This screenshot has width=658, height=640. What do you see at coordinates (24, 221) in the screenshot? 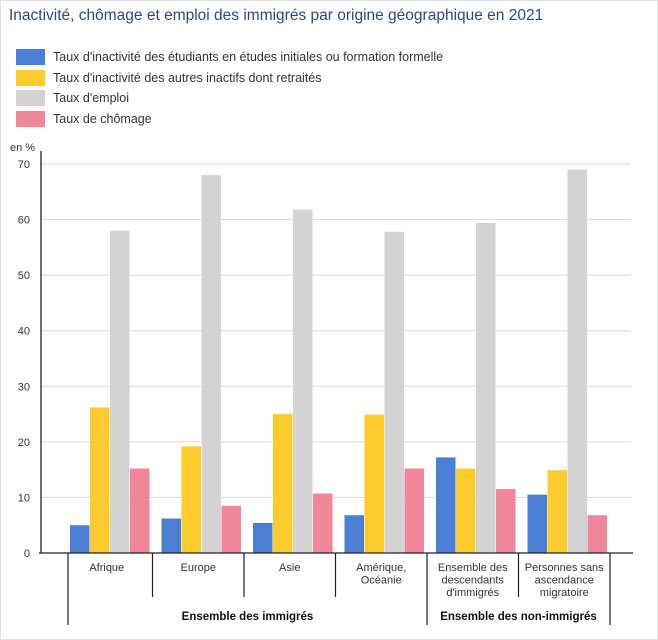
I see `y-tick-label: 60` at bounding box center [24, 221].